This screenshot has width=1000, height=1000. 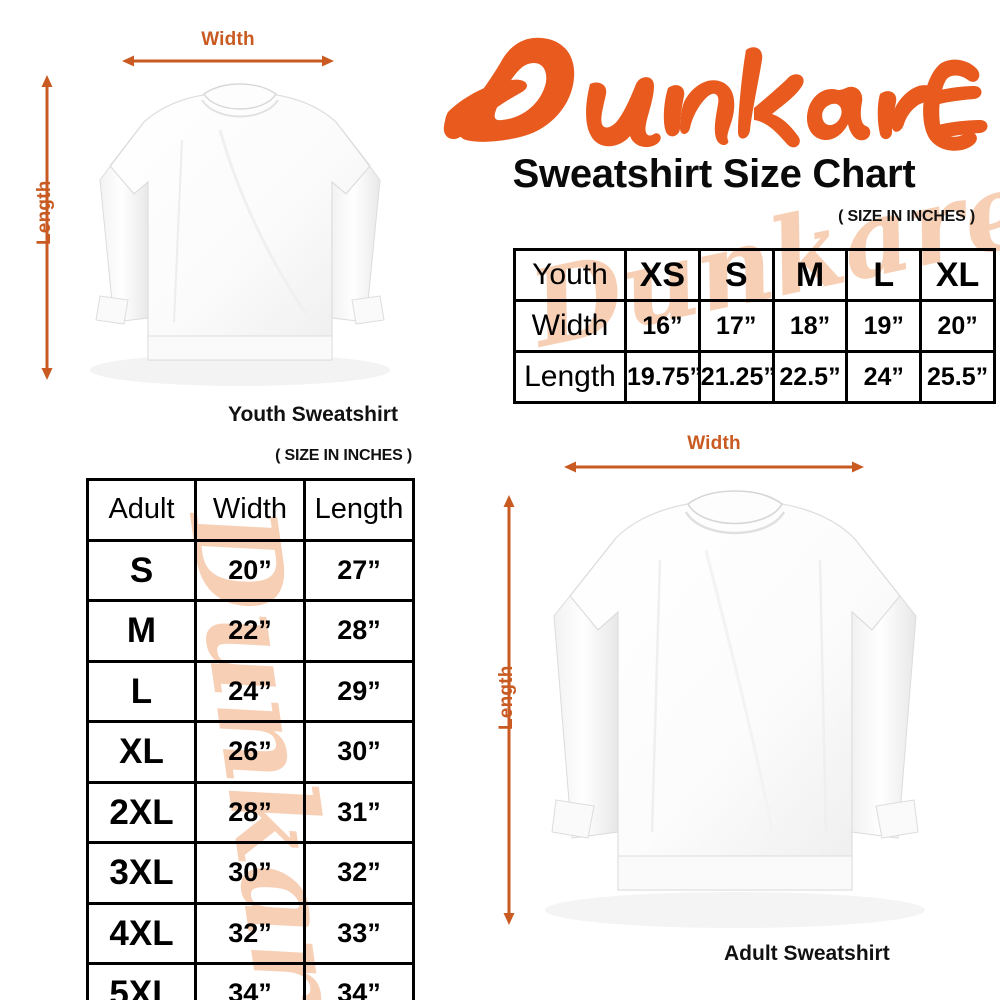 I want to click on adult-width-l: 24”, so click(x=250, y=691).